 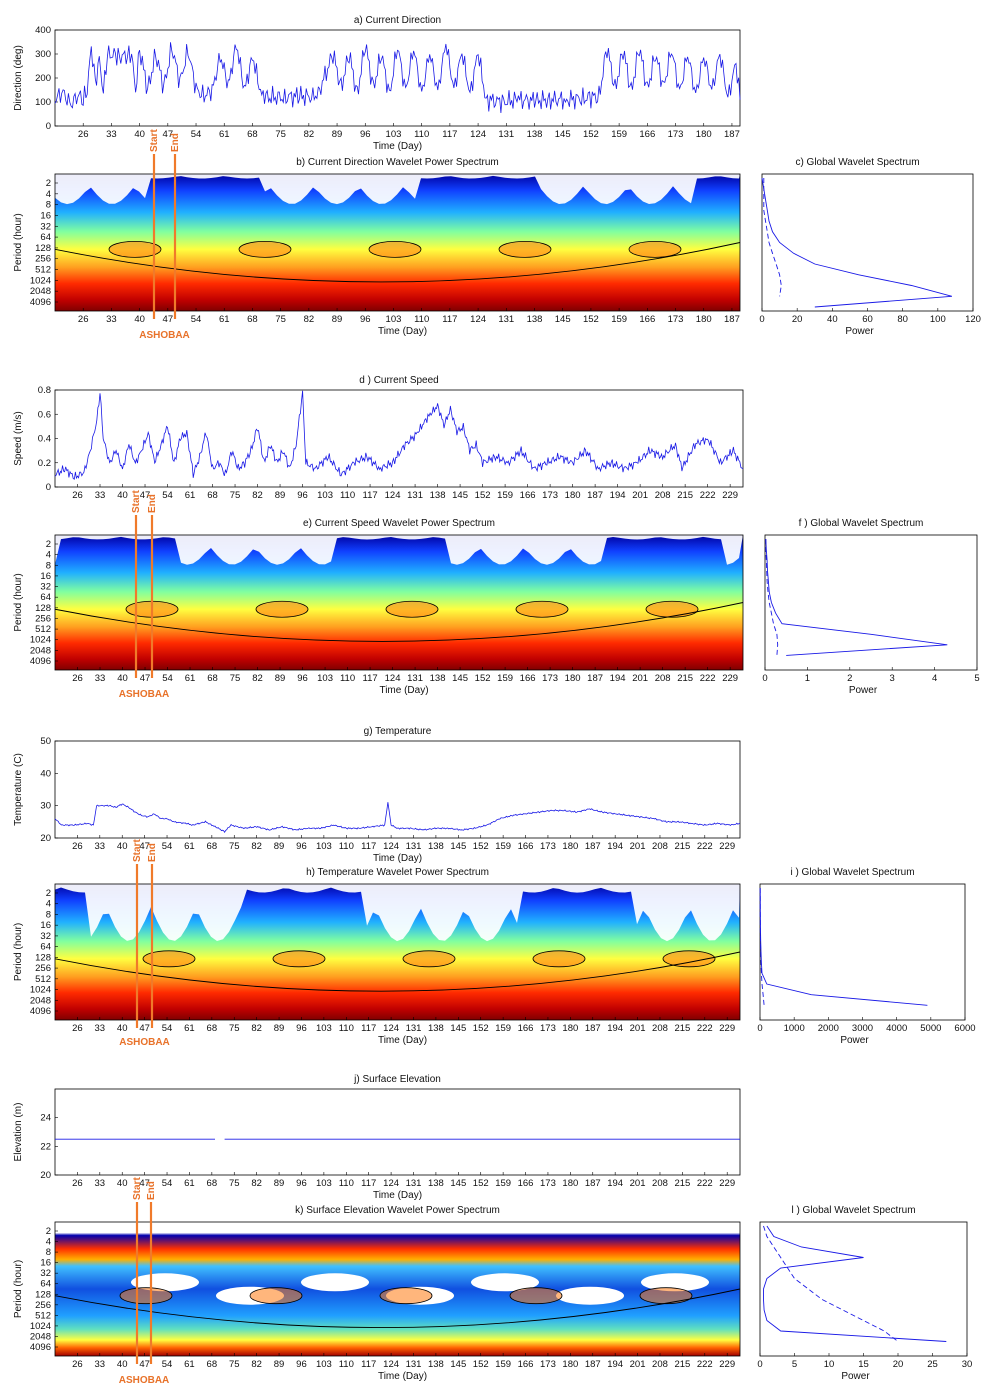 I want to click on chart-b-xtick-label: 117, so click(x=449, y=319).